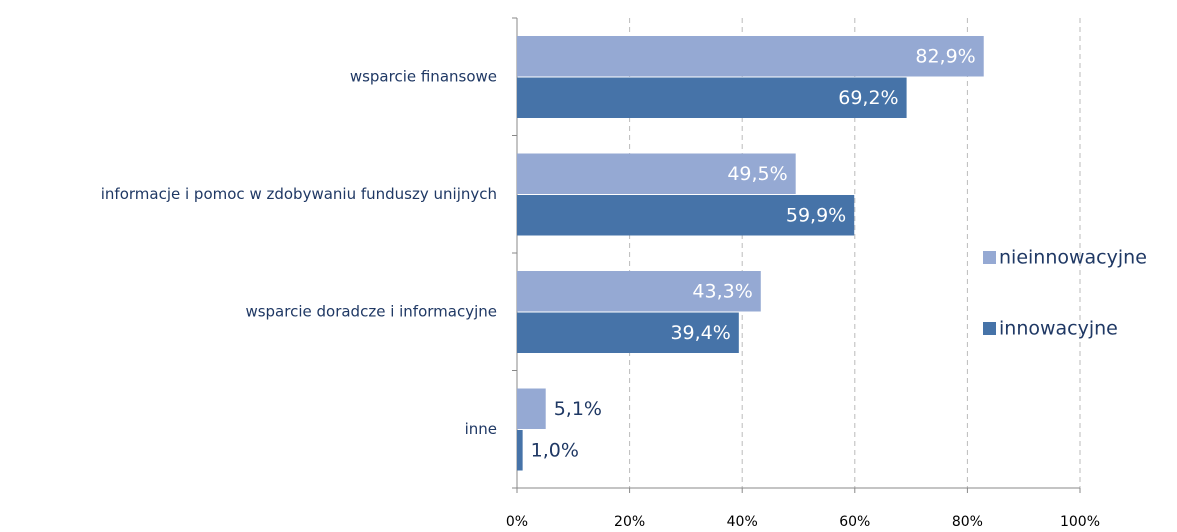 The image size is (1177, 532). What do you see at coordinates (1080, 522) in the screenshot?
I see `x-tick-label: 100%` at bounding box center [1080, 522].